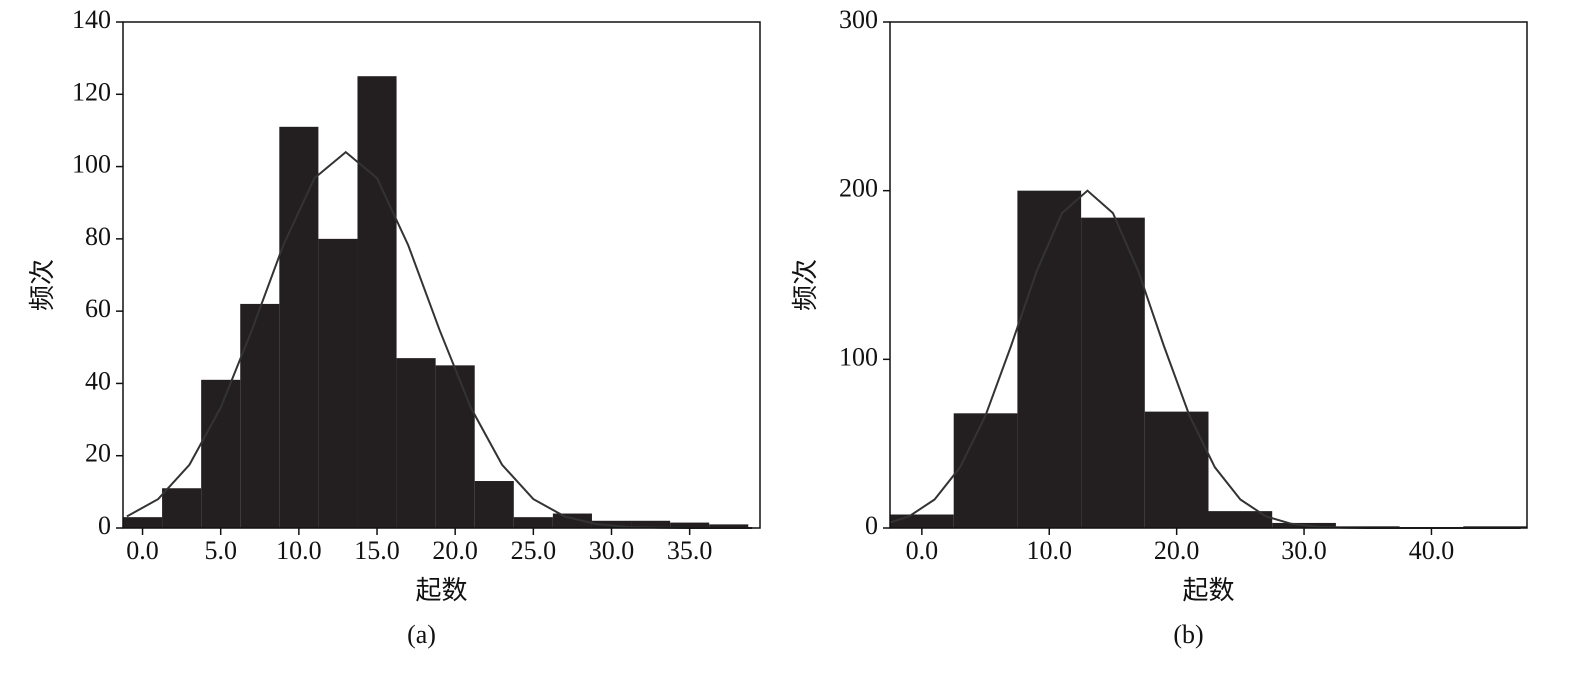 This screenshot has width=1591, height=678. I want to click on caption: (a), so click(421, 634).